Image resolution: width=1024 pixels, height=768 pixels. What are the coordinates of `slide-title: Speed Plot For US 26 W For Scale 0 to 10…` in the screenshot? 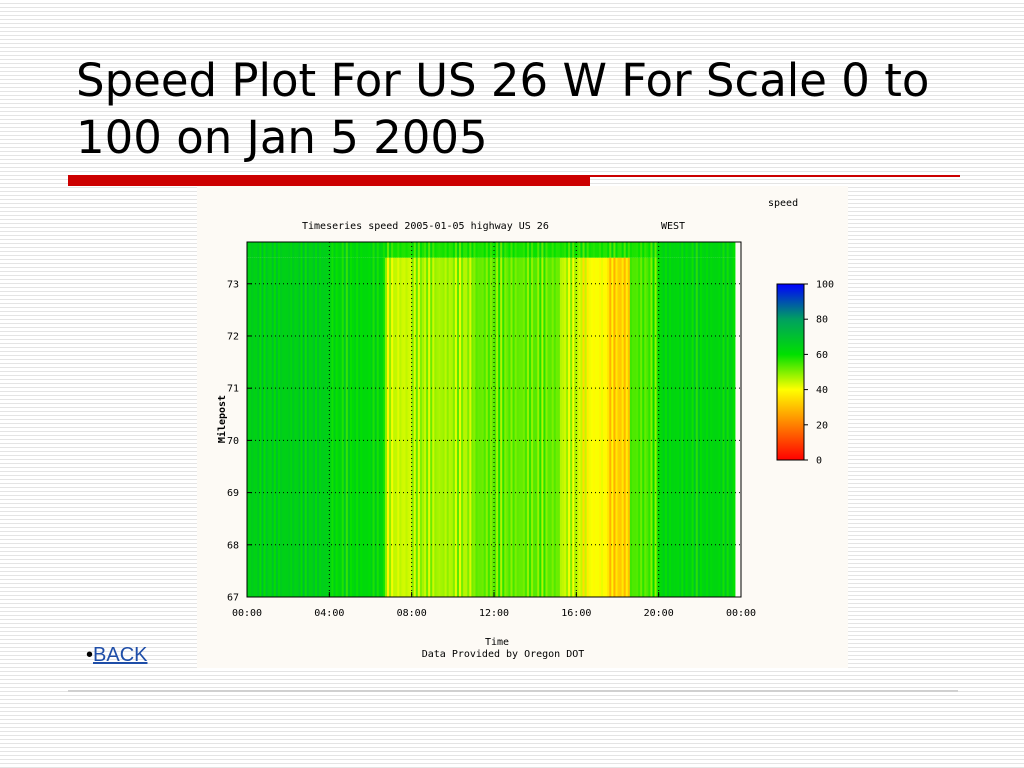 It's located at (503, 109).